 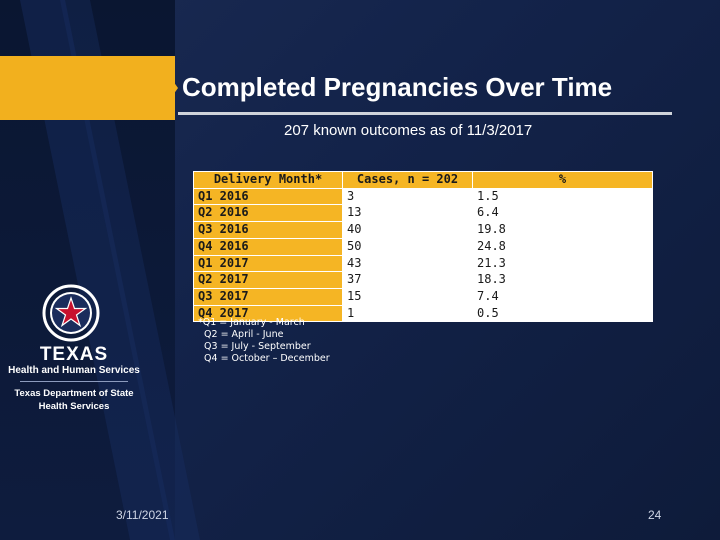 What do you see at coordinates (74, 406) in the screenshot?
I see `logo-dshs-line2: Health Services` at bounding box center [74, 406].